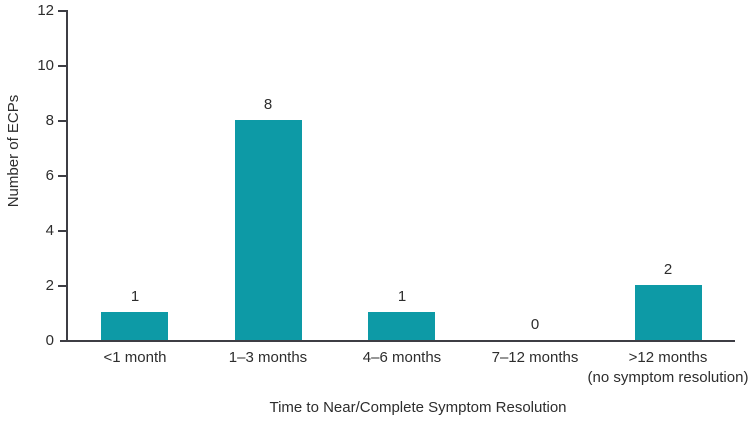 The height and width of the screenshot is (422, 755). I want to click on x-tick-label: 1–3 months, so click(268, 357).